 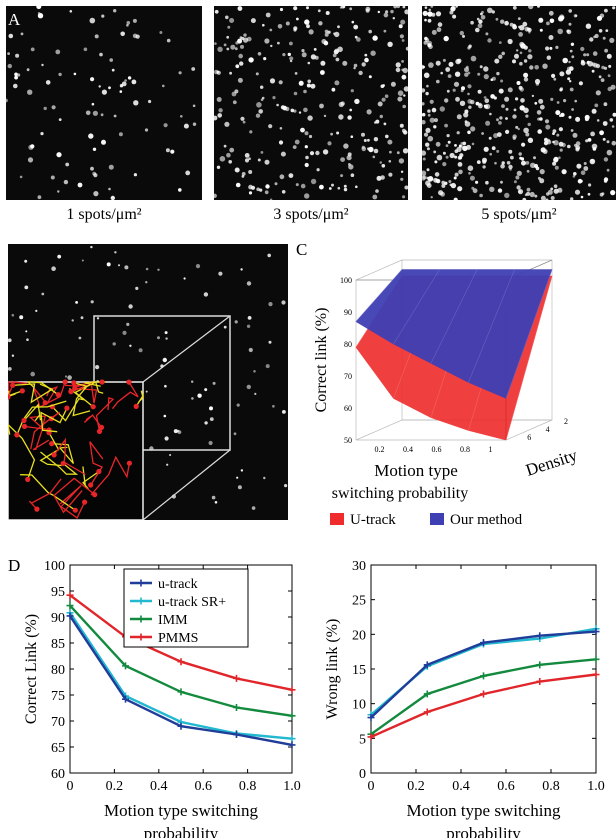 I want to click on density-label-1: 1 spots/μm², so click(x=104, y=214).